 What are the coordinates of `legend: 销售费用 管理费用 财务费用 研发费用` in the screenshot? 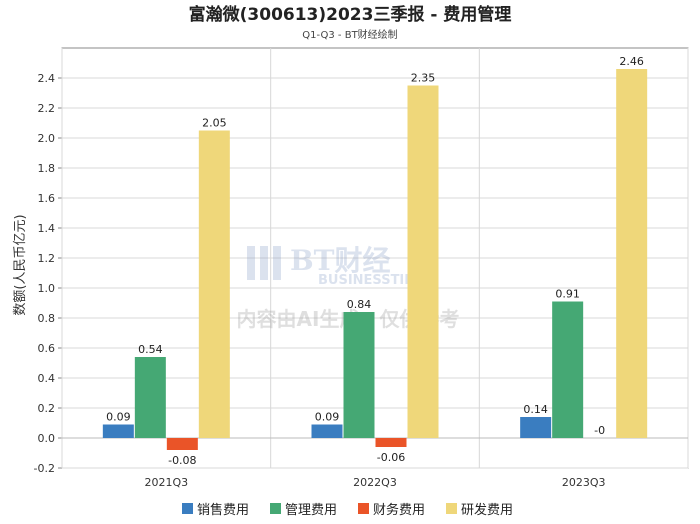 It's located at (347, 510).